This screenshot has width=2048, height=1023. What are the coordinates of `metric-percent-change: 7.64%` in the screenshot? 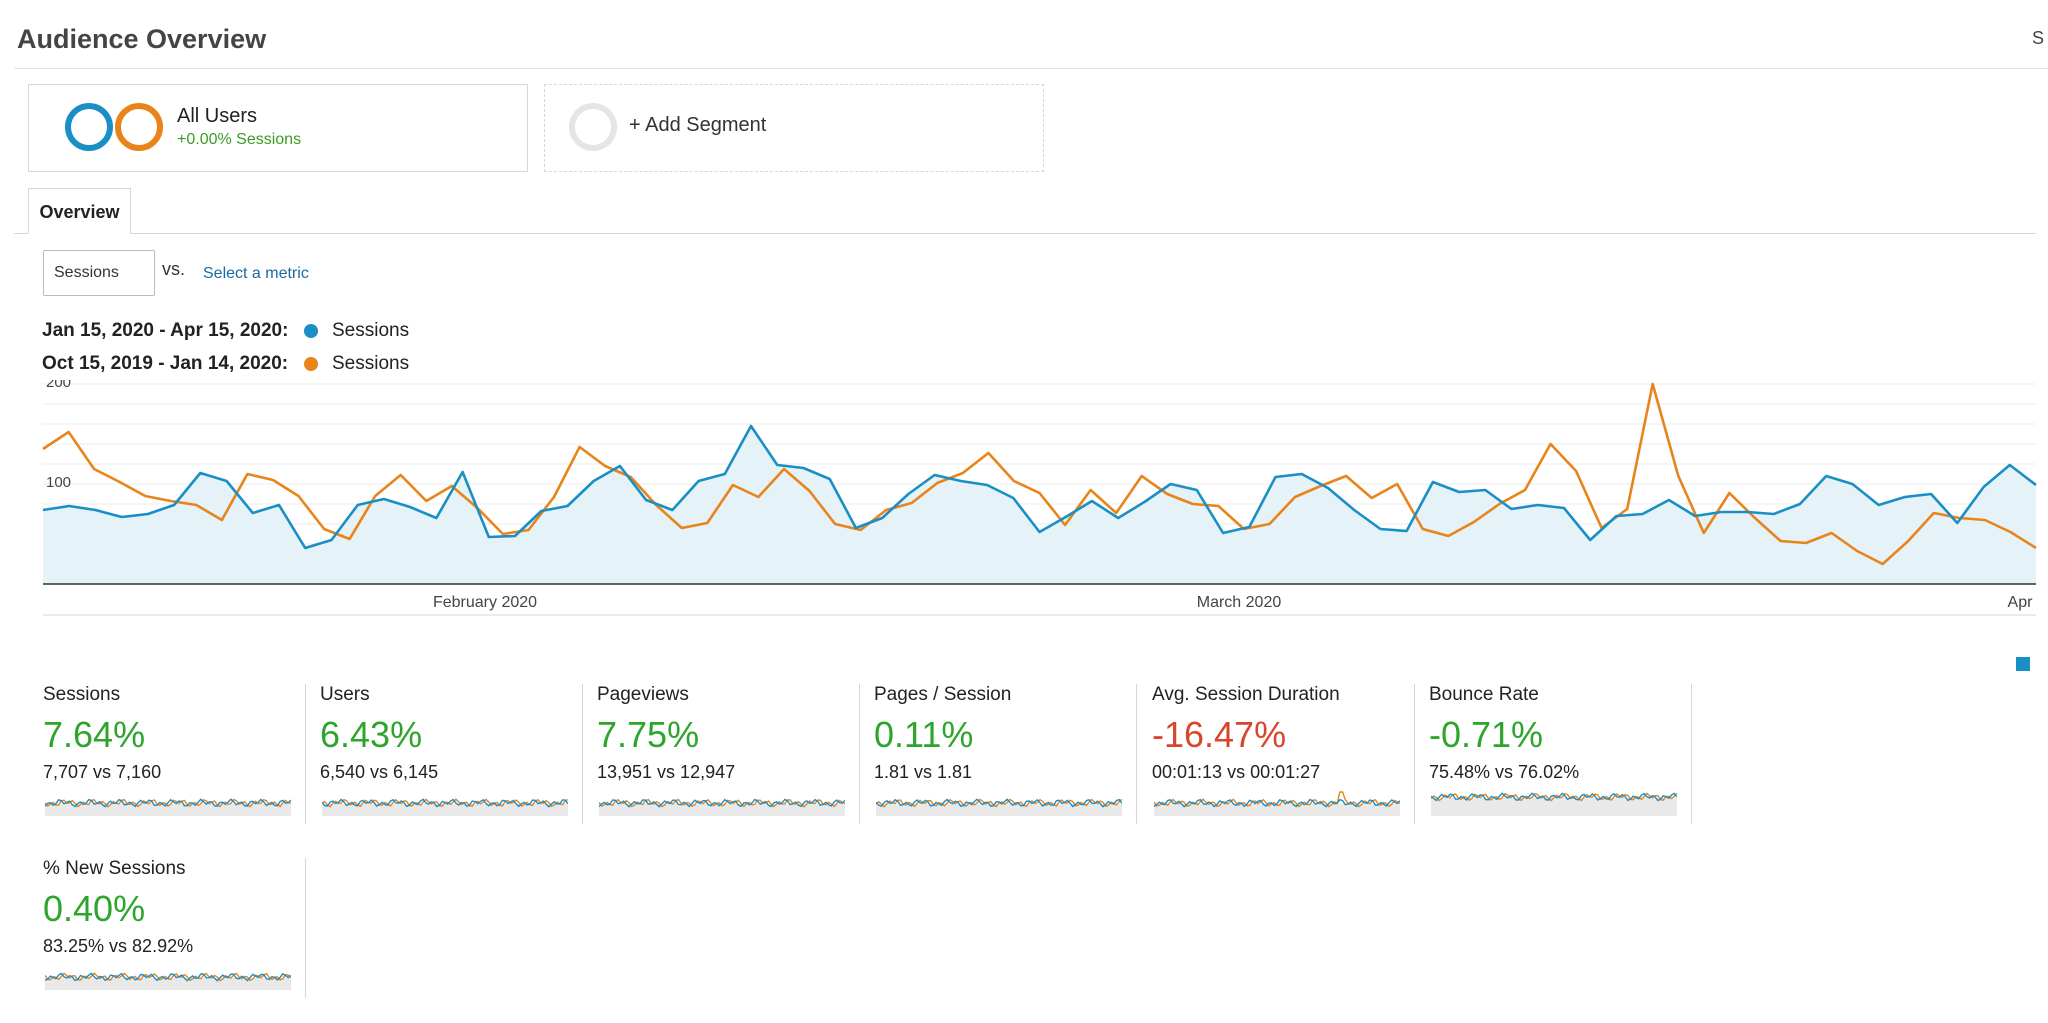 It's located at (94, 734).